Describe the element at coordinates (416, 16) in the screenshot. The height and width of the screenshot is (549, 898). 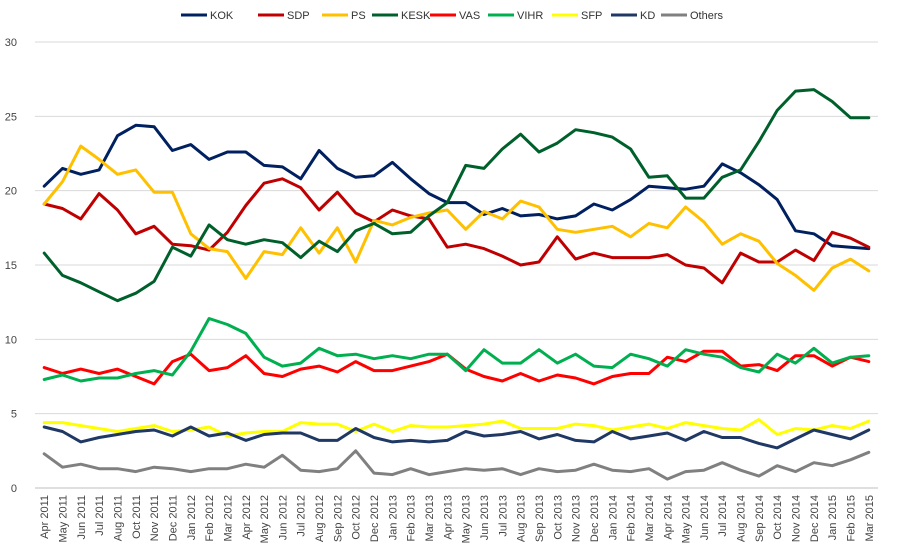
I see `legend-label: KESK` at that location.